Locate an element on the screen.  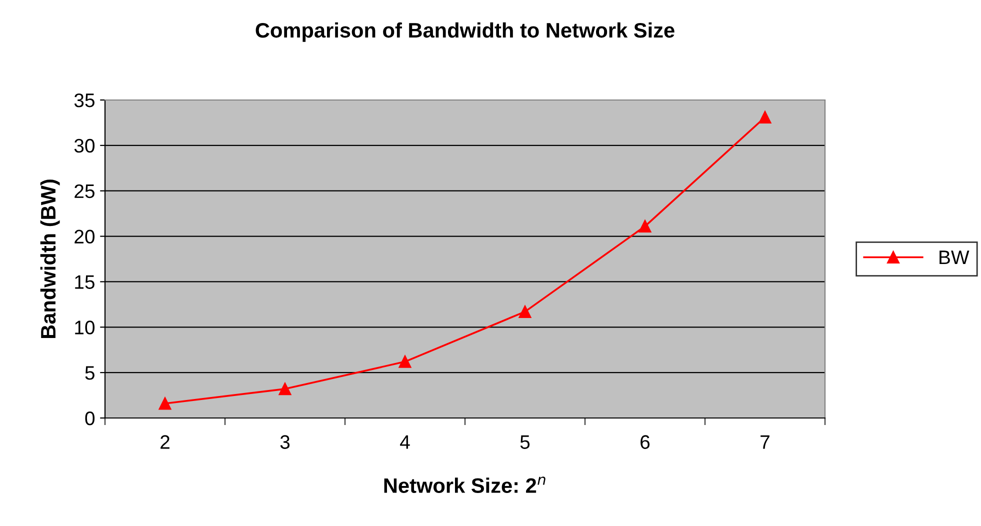
y-tick-label: 5 is located at coordinates (89, 373).